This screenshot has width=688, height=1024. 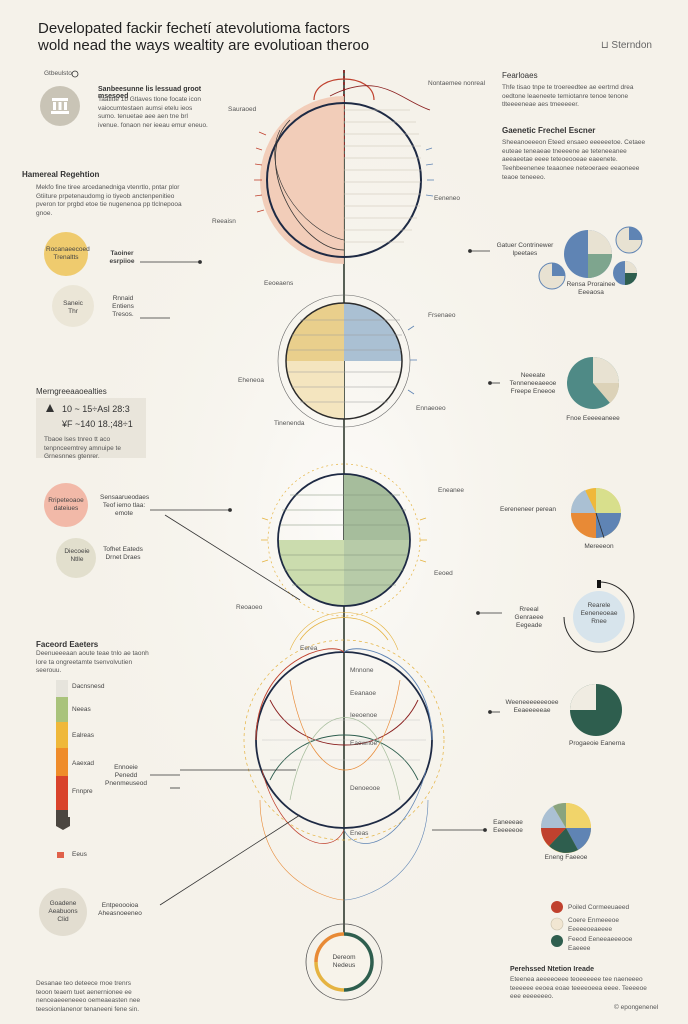 I want to click on bubble4-label: Diecoeie Ntlle, so click(x=77, y=555).